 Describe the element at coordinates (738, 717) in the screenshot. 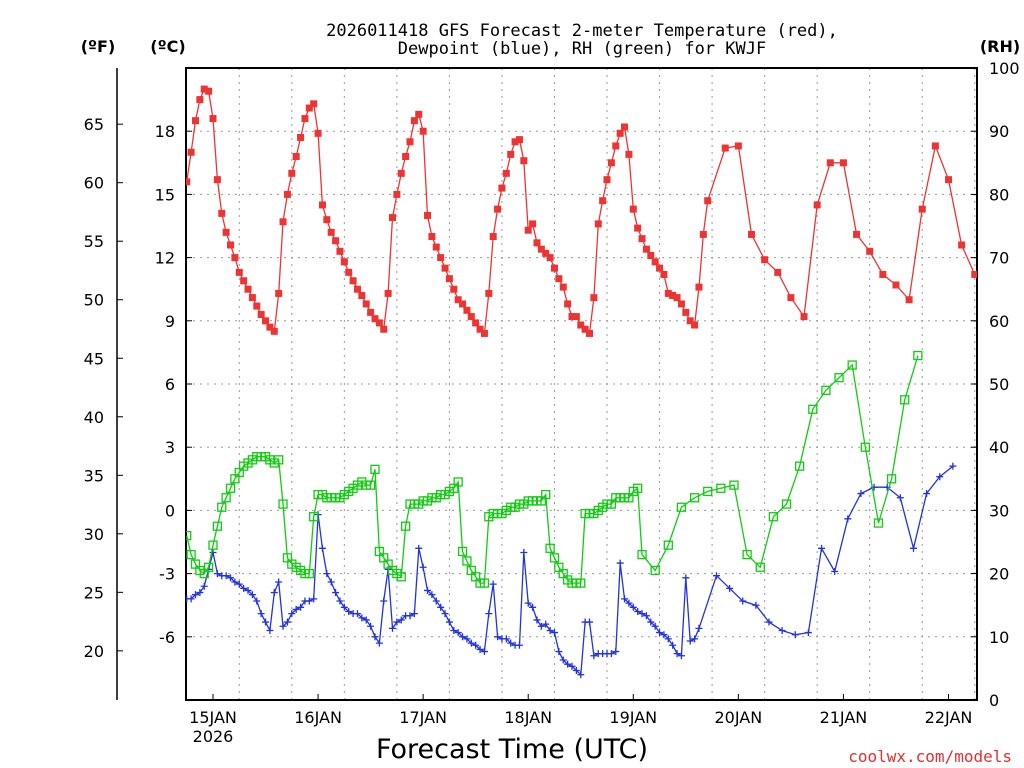

I see `x-tick-label: 20JAN` at that location.